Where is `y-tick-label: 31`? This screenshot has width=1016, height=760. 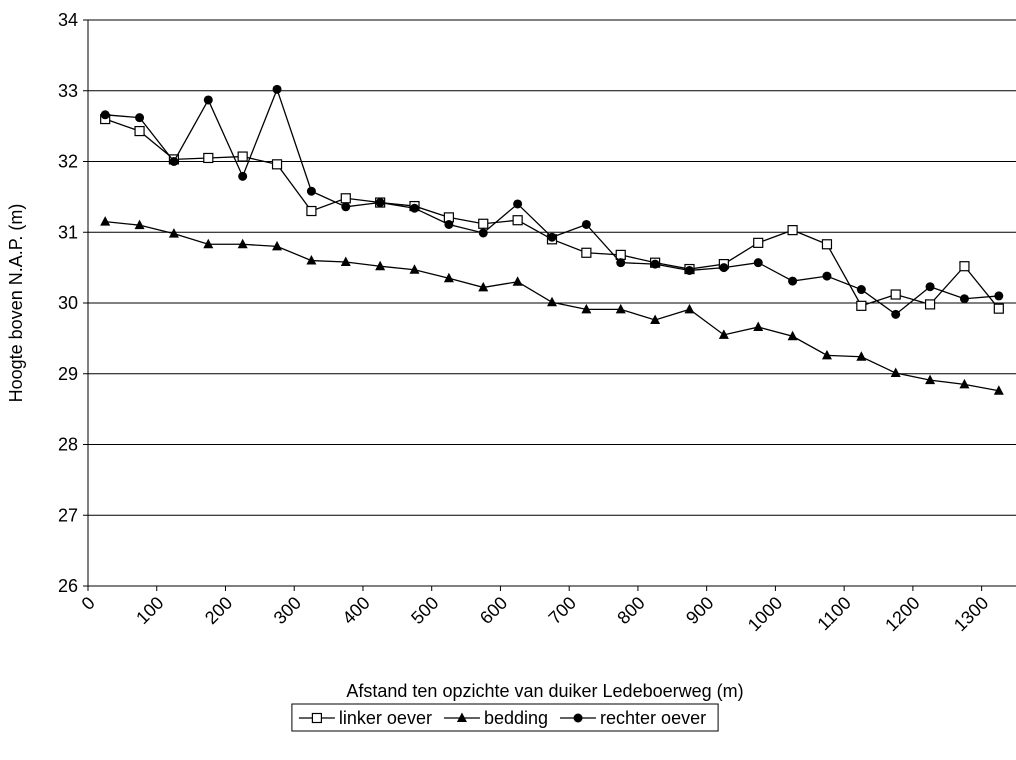
y-tick-label: 31 is located at coordinates (68, 232).